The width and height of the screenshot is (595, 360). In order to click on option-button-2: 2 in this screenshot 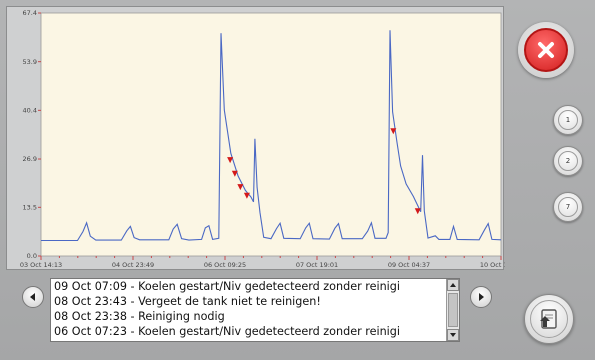, I will do `click(568, 161)`.